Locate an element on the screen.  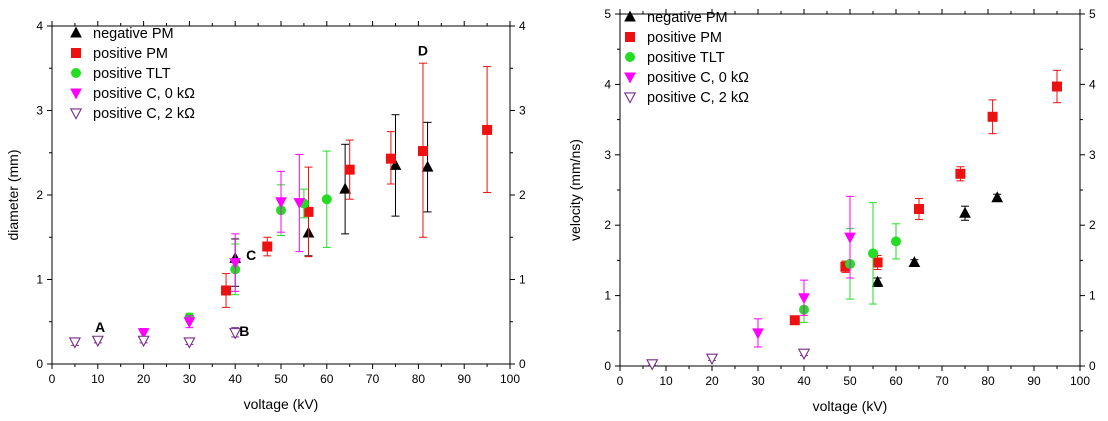
annotation-c: C is located at coordinates (251, 255).